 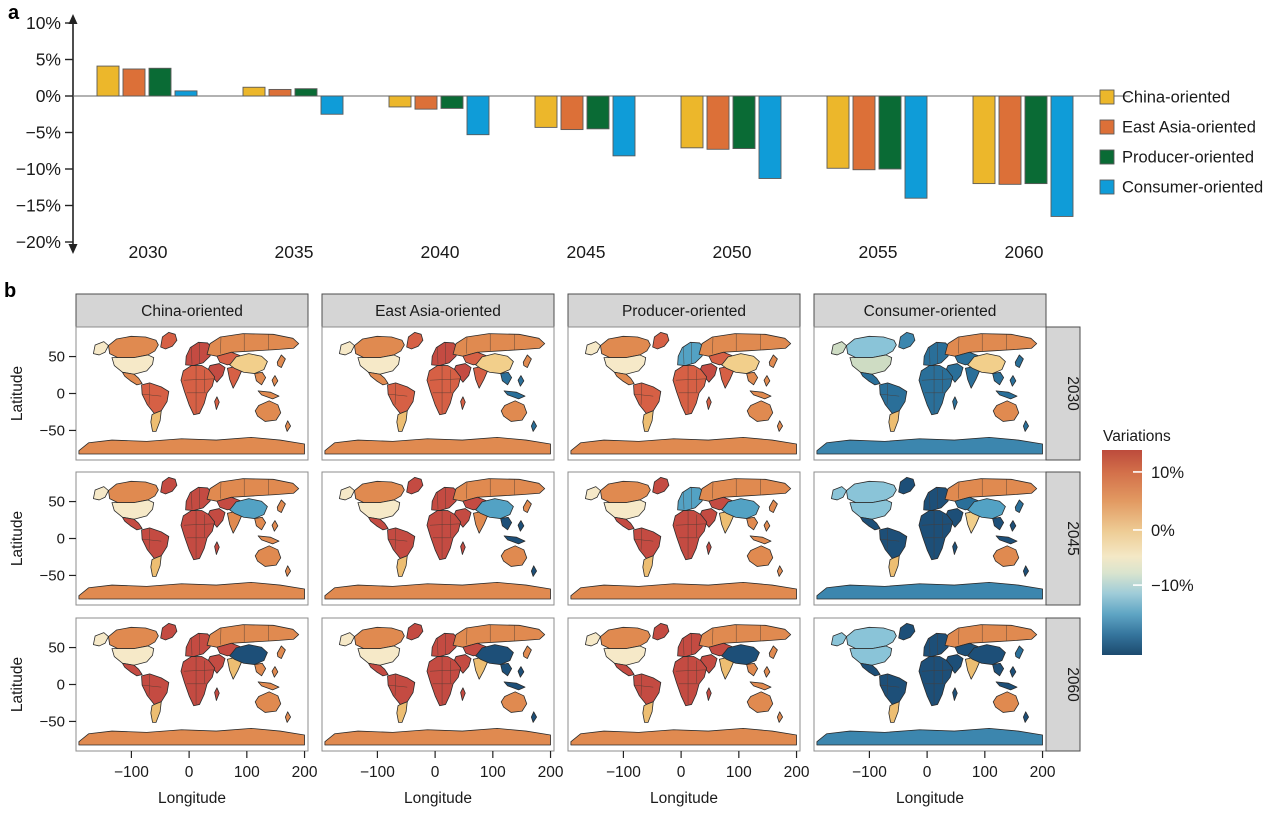 What do you see at coordinates (838, 132) in the screenshot?
I see `bar-china-oriented-2055` at bounding box center [838, 132].